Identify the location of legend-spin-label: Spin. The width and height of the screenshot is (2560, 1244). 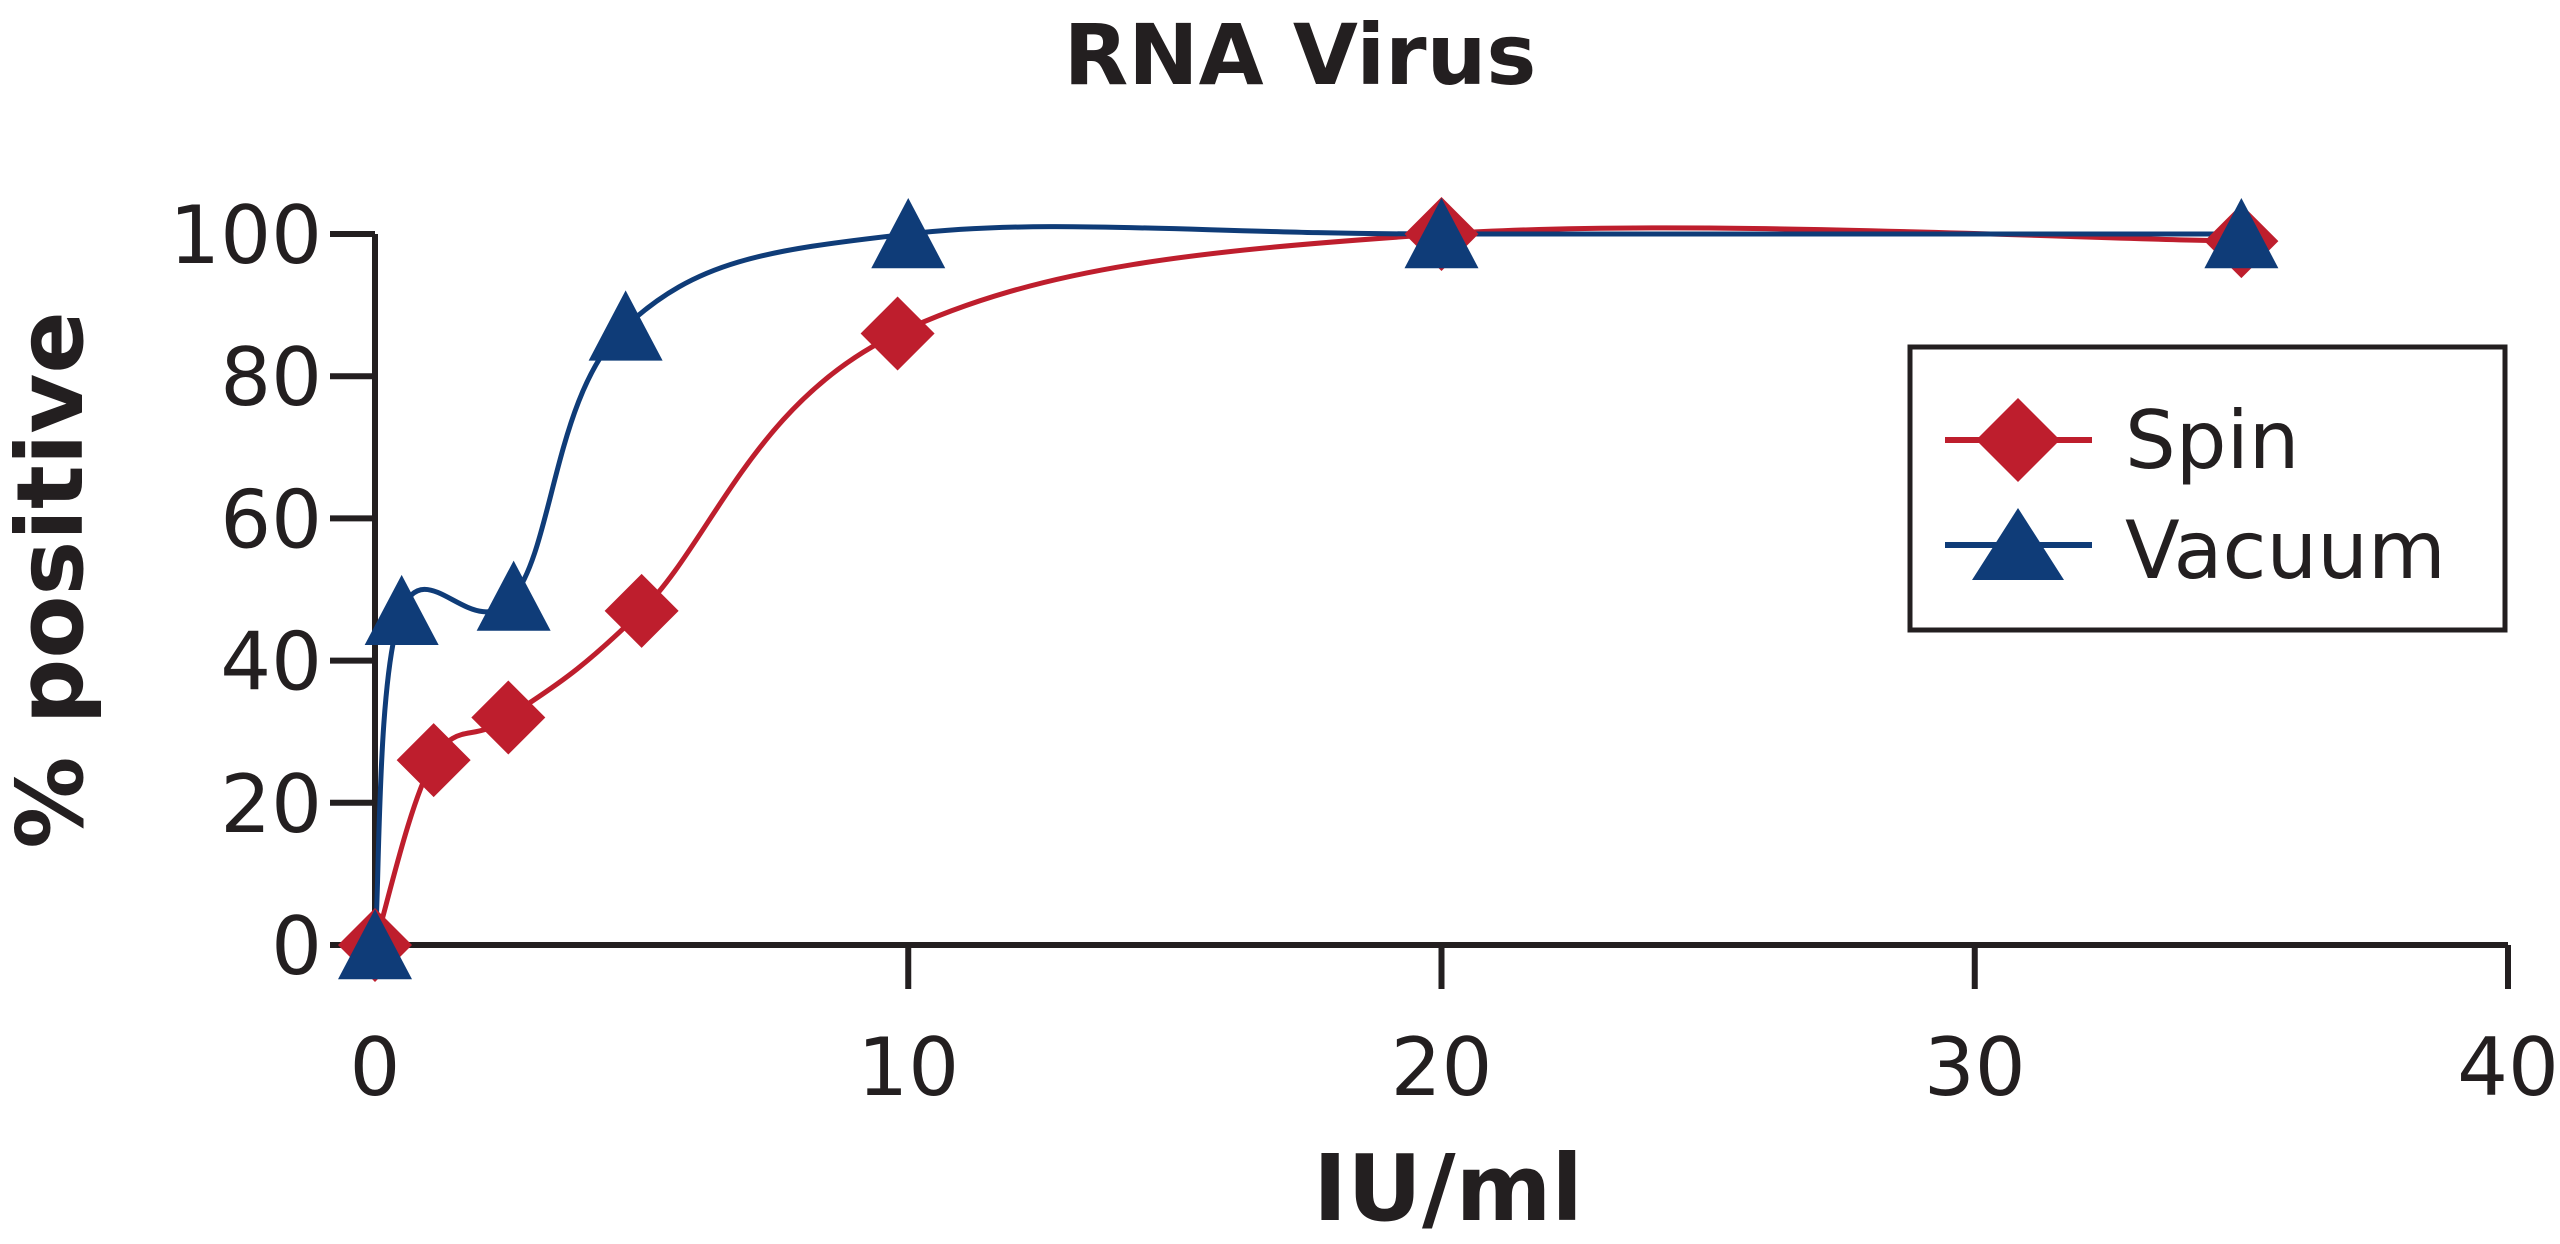
(2212, 440).